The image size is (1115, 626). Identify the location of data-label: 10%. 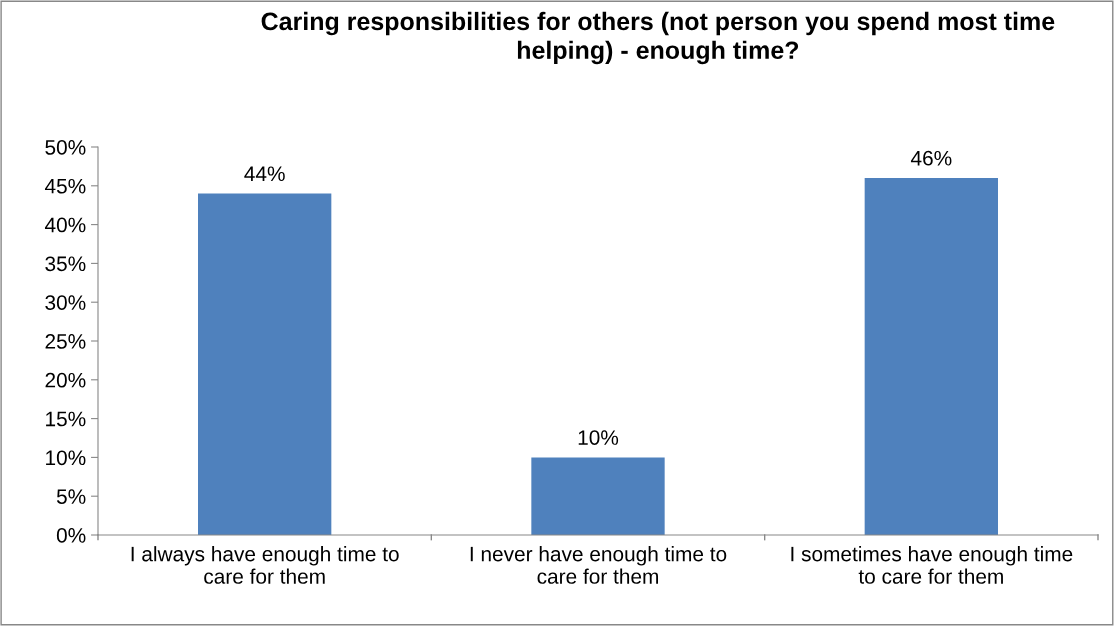
(598, 437).